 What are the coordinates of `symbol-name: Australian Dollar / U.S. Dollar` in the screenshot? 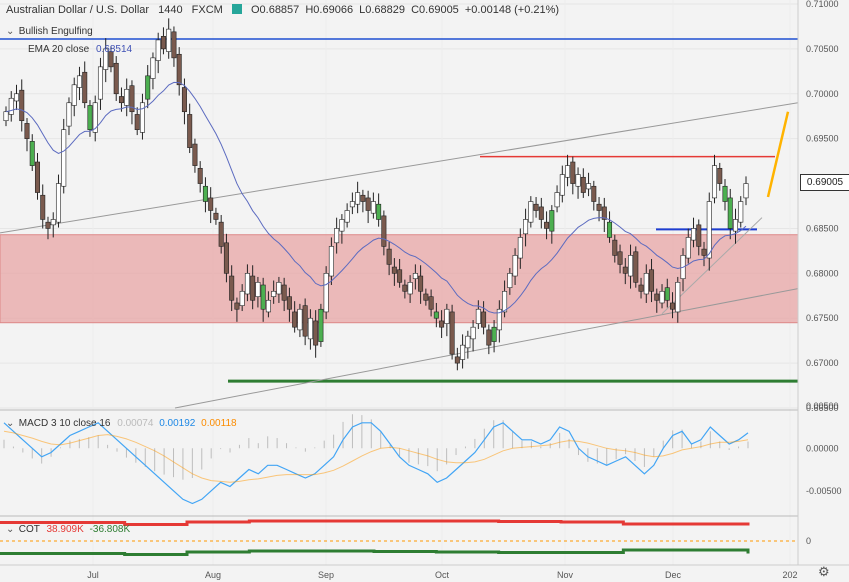 It's located at (78, 10).